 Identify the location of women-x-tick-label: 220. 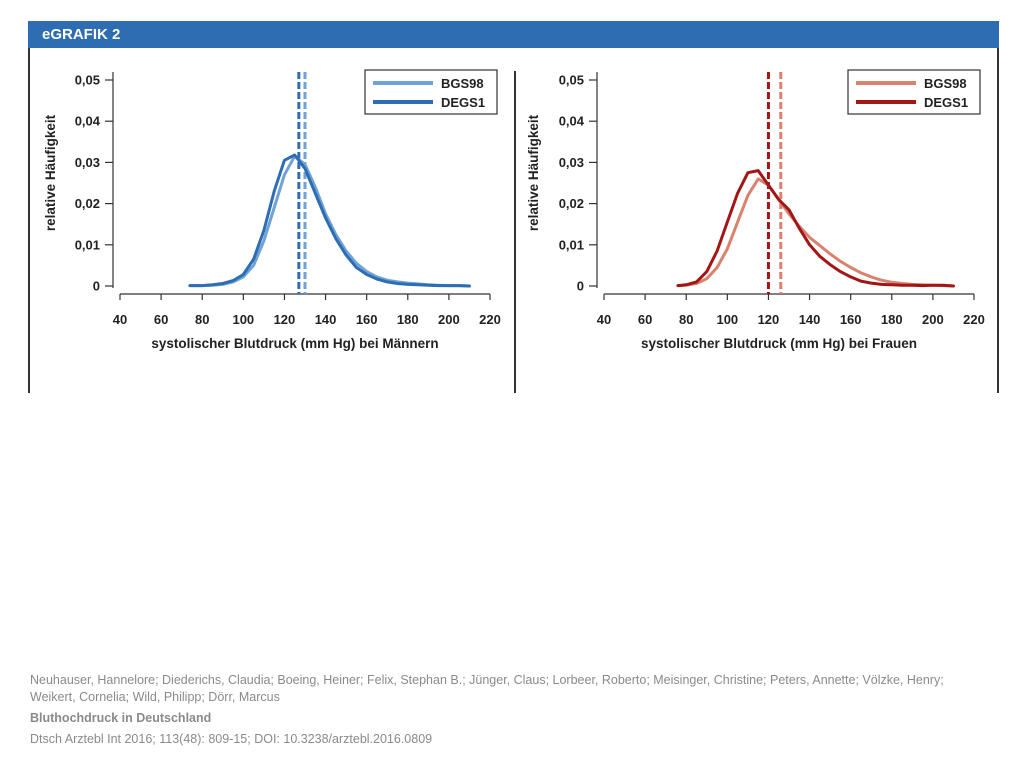
(974, 319).